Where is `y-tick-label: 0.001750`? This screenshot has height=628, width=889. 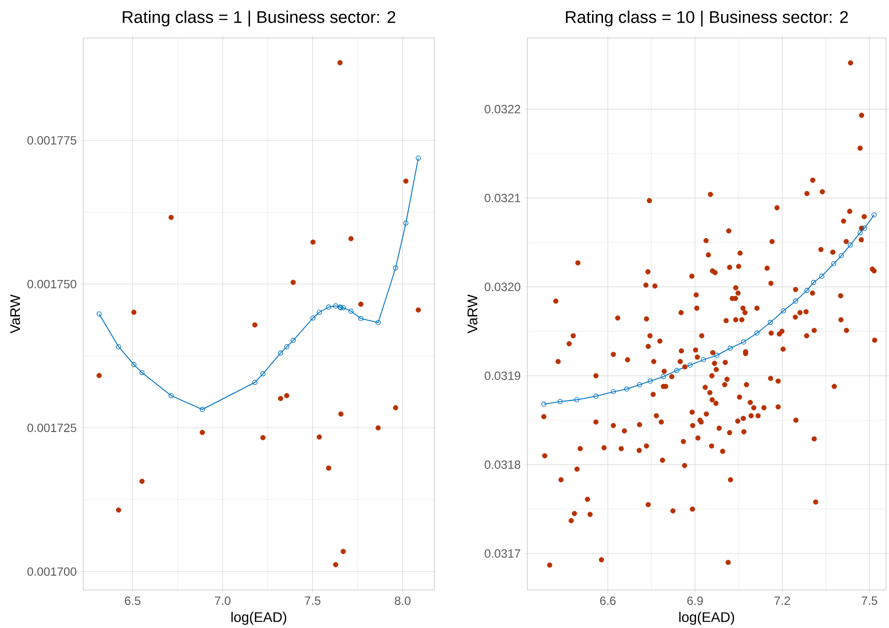
y-tick-label: 0.001750 is located at coordinates (51, 284).